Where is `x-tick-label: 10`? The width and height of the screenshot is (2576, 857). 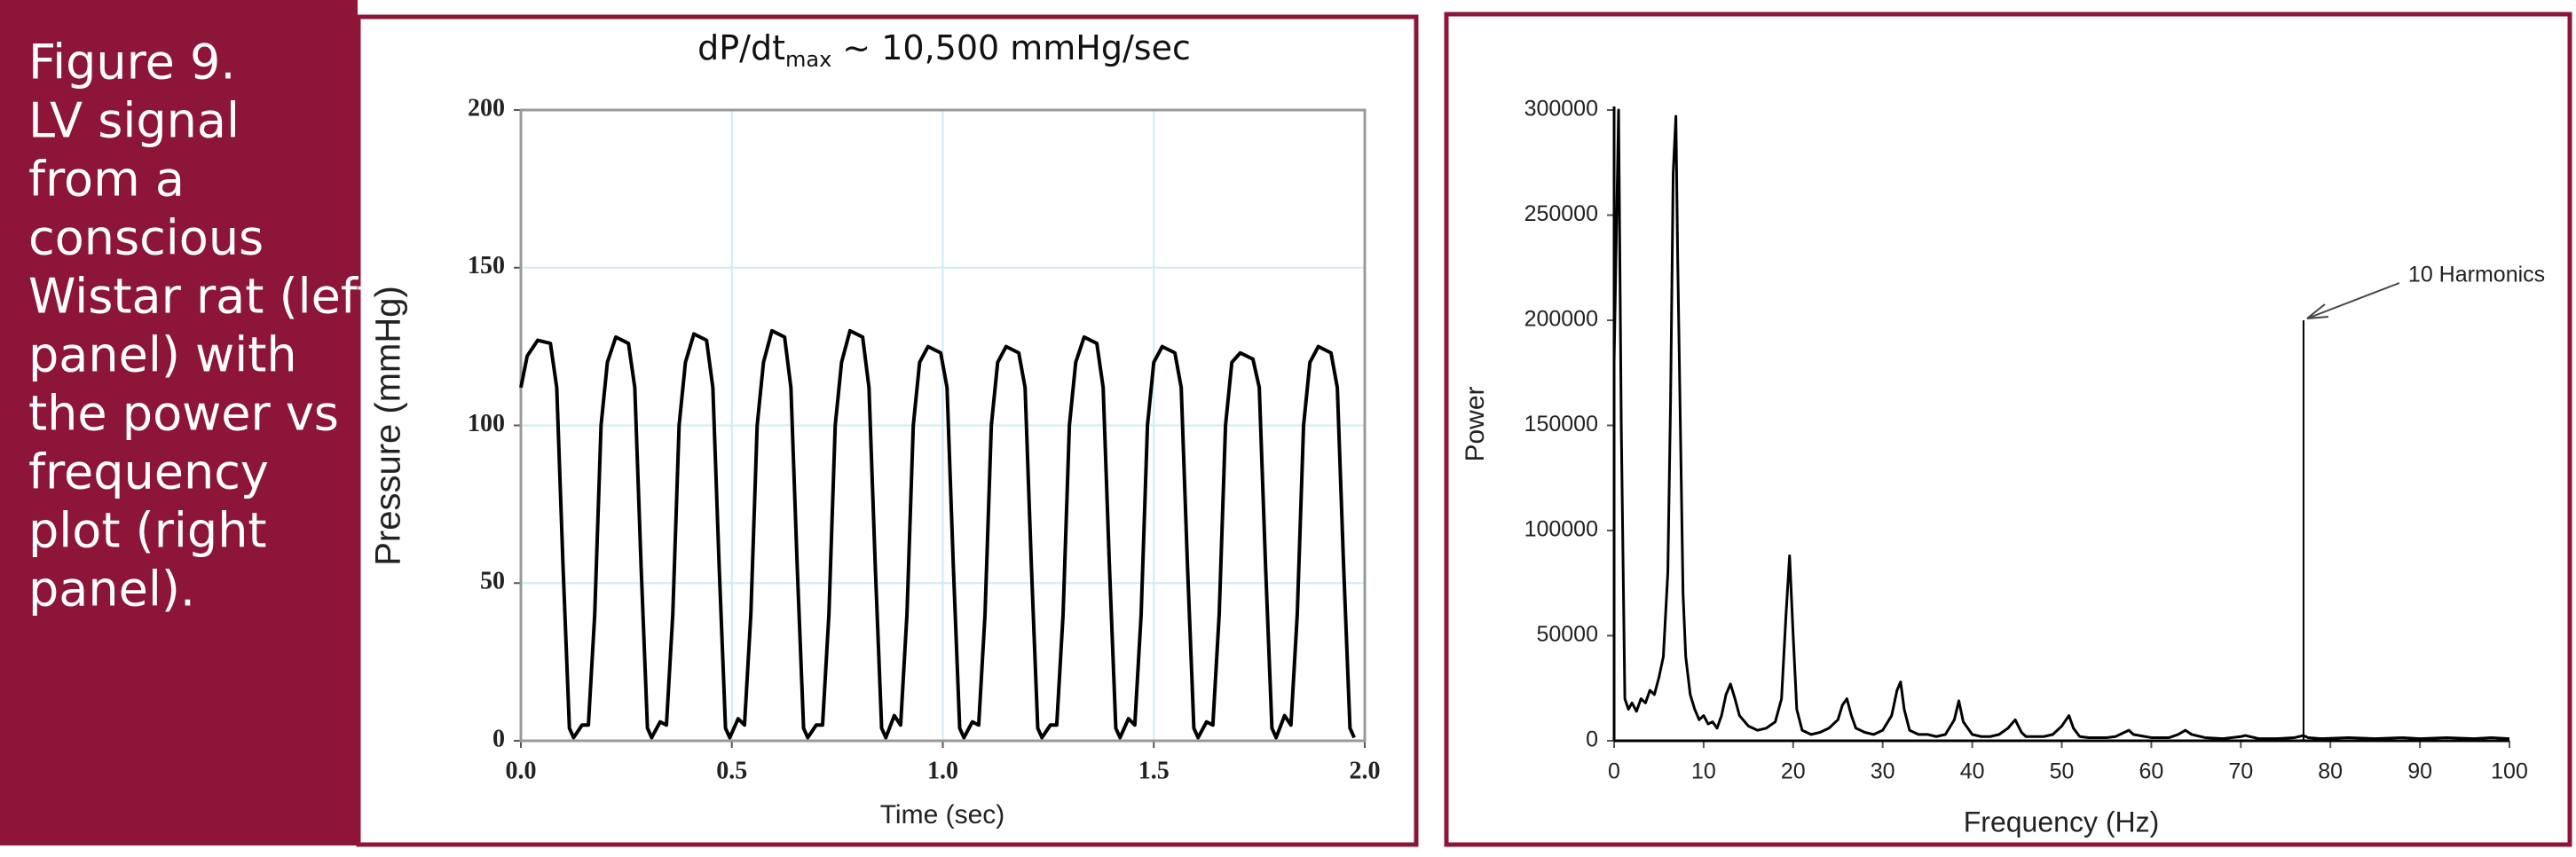 x-tick-label: 10 is located at coordinates (1704, 771).